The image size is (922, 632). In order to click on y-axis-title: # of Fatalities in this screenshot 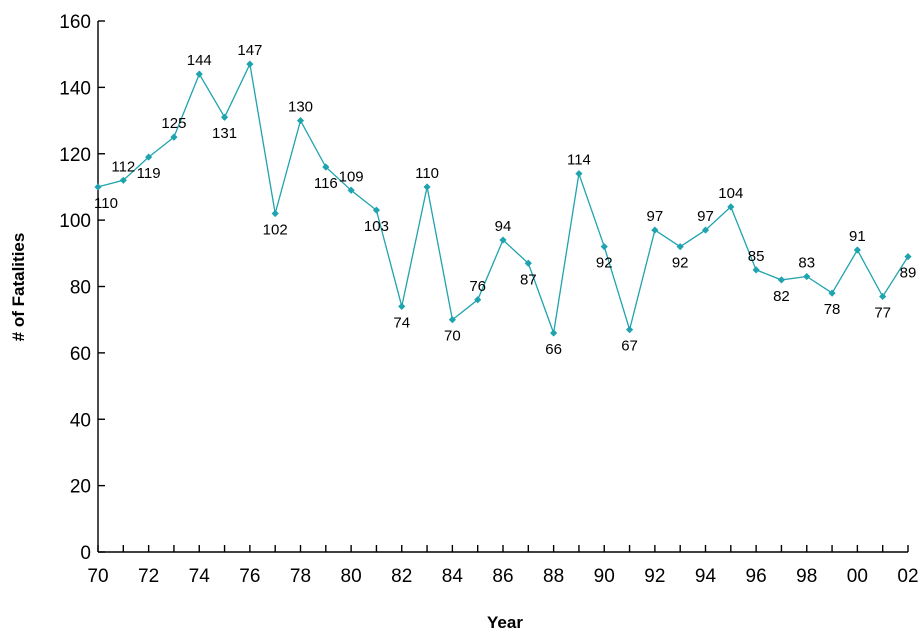, I will do `click(18, 287)`.